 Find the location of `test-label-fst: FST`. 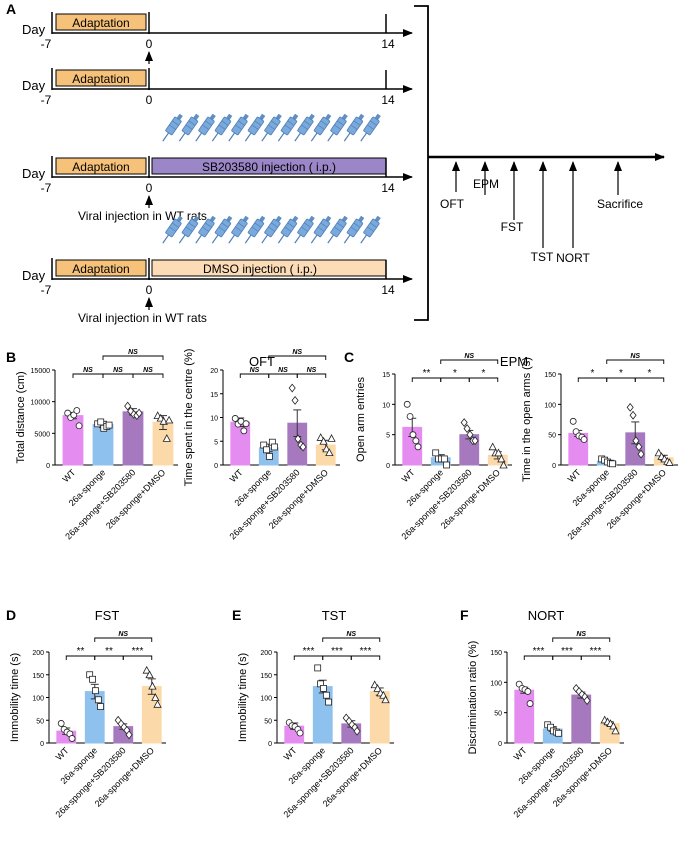

test-label-fst: FST is located at coordinates (512, 227).